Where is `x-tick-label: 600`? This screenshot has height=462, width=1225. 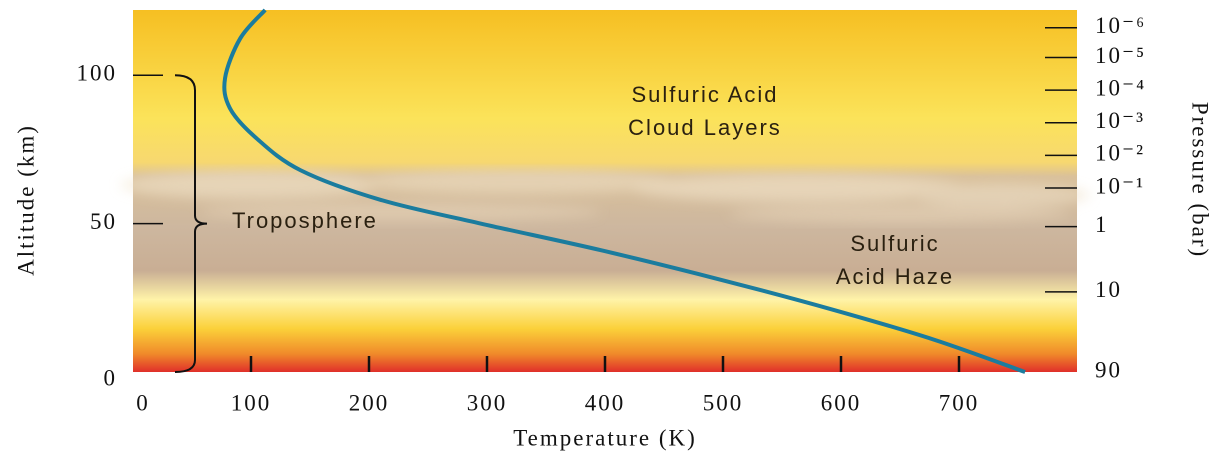 x-tick-label: 600 is located at coordinates (841, 402).